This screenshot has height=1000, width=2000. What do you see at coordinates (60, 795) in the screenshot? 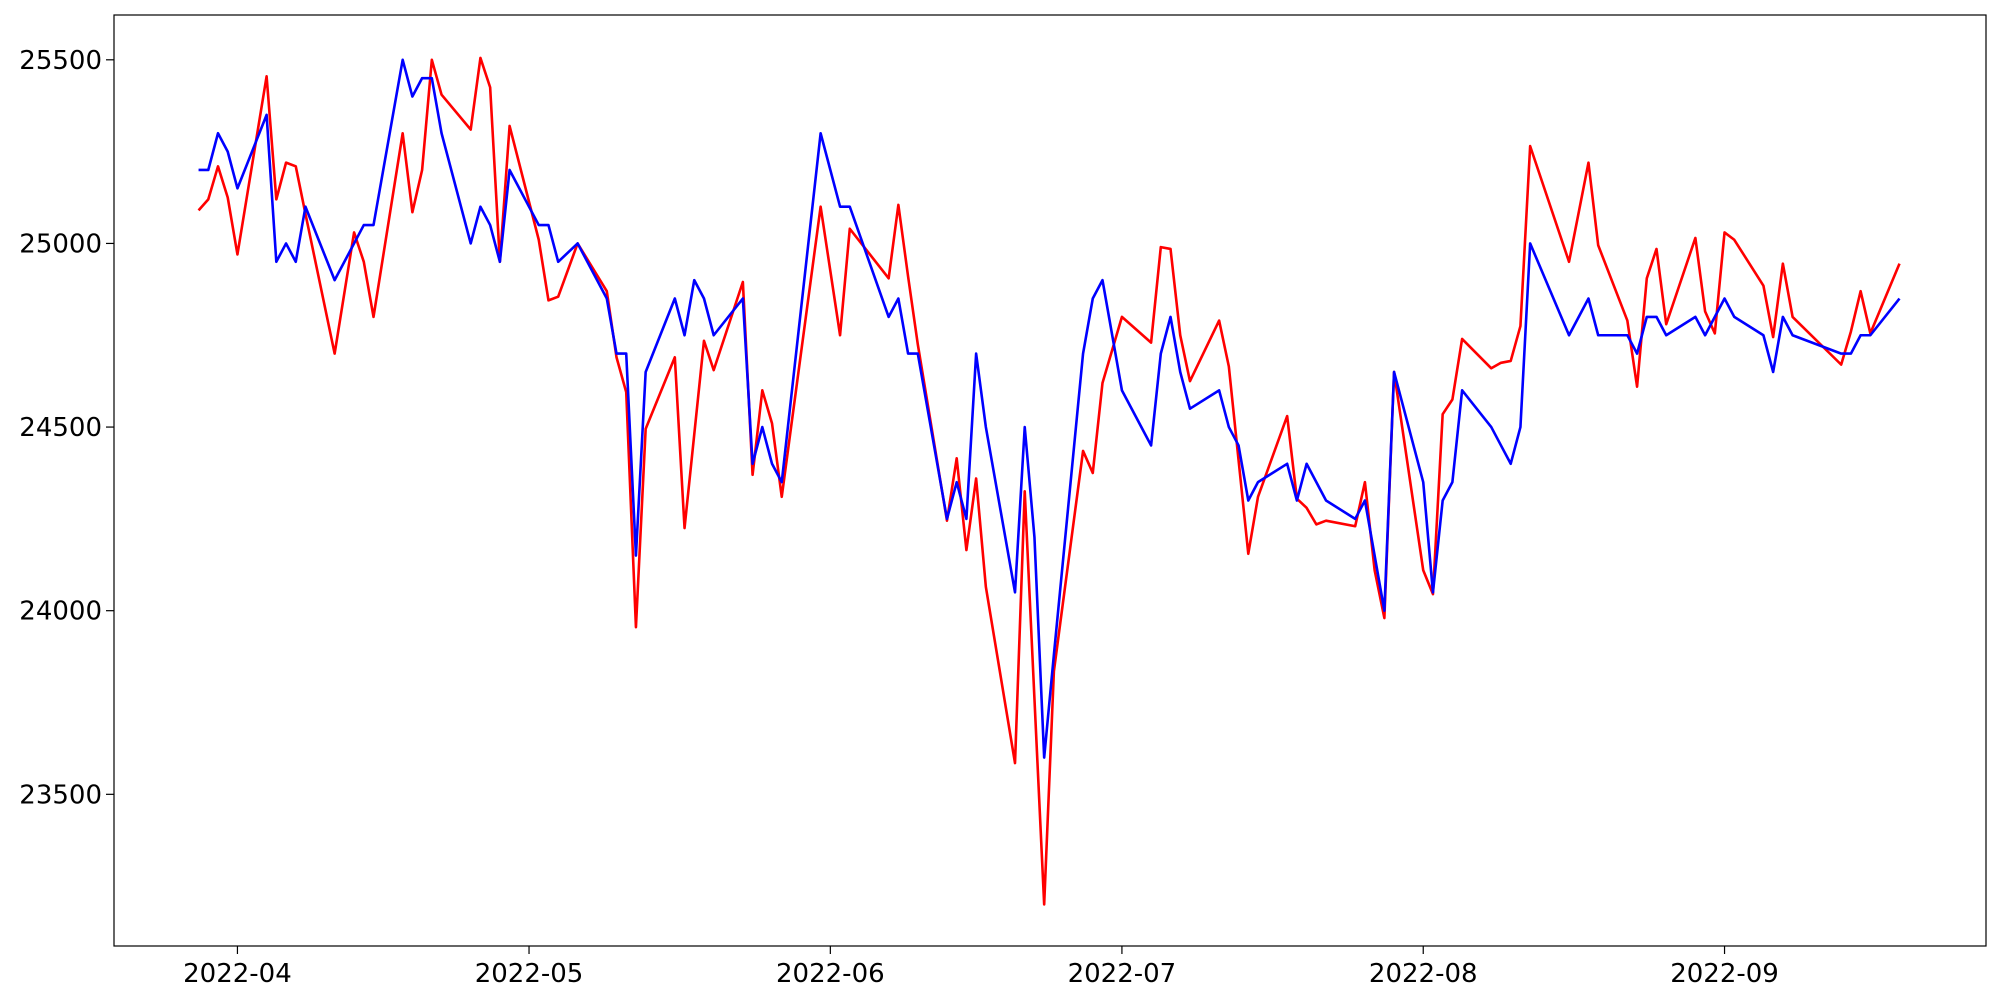
I see `y-tick-label: 23500` at bounding box center [60, 795].